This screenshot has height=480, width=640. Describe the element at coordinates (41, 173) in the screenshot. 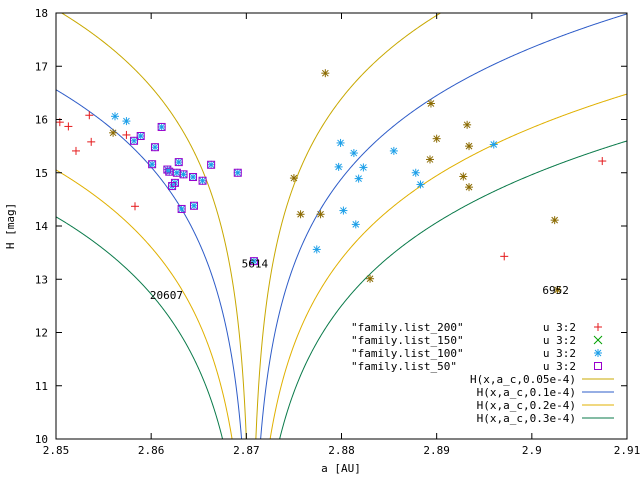

I see `y-tick-label: 15` at that location.